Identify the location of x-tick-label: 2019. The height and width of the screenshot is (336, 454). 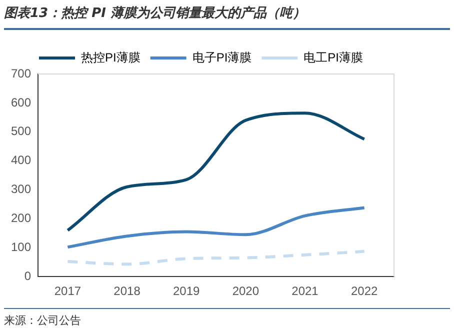
(186, 291).